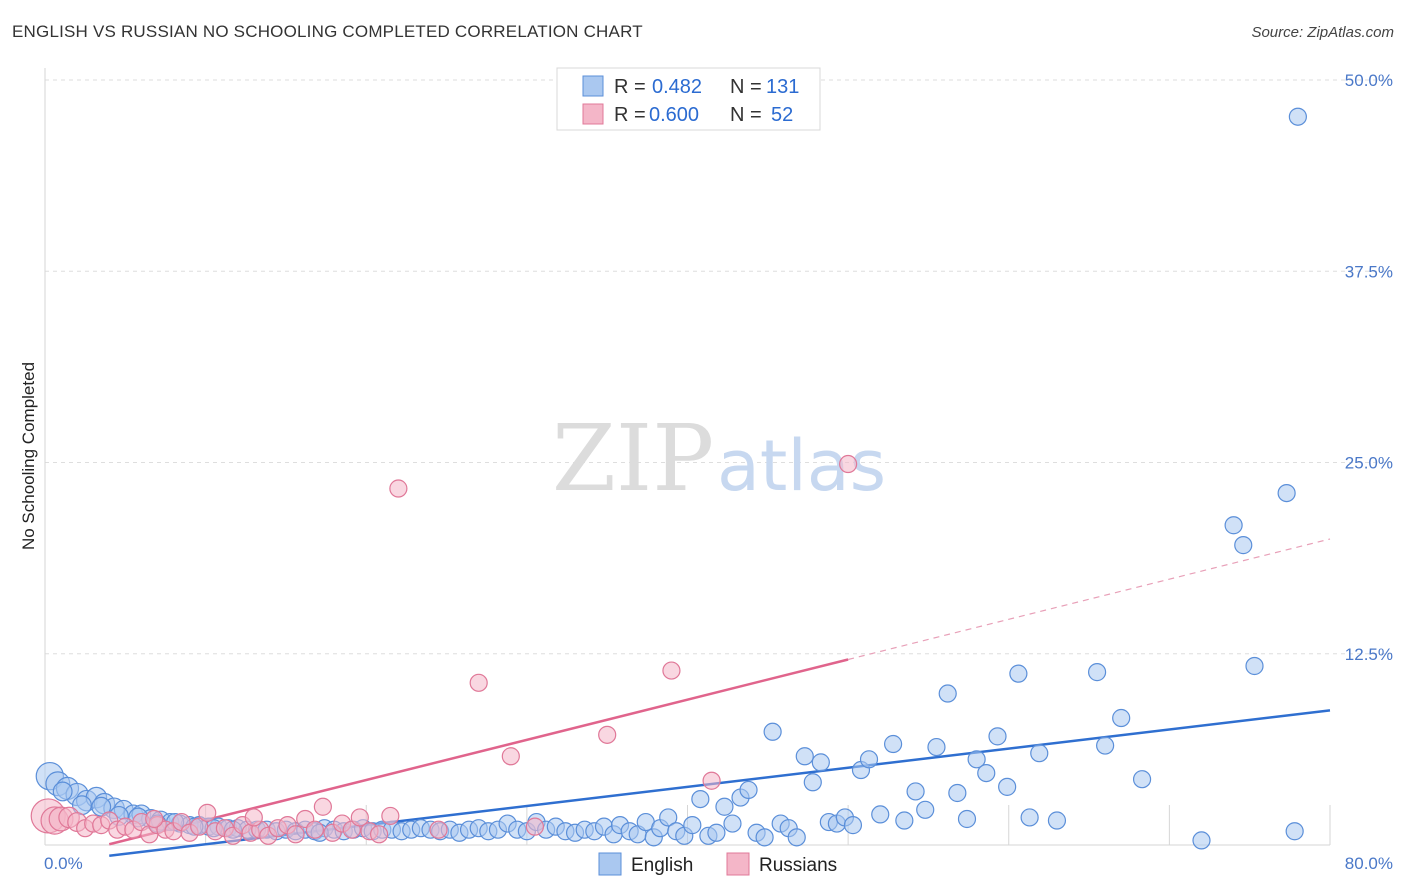  Describe the element at coordinates (662, 865) in the screenshot. I see `series-label-english: English` at that location.